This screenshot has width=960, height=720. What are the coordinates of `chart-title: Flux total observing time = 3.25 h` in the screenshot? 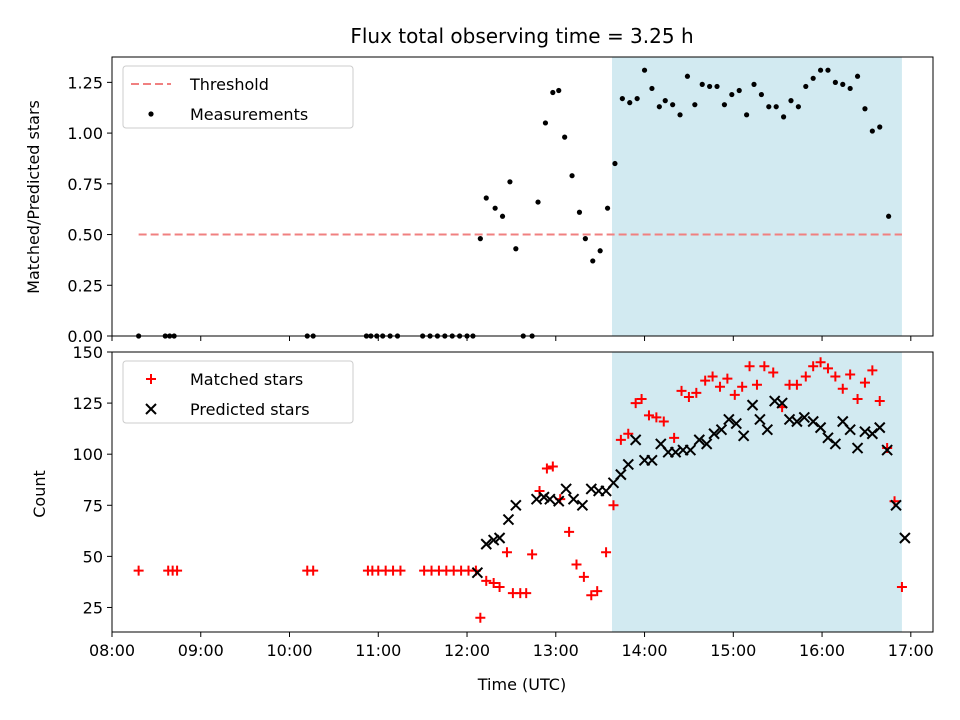 It's located at (521, 36).